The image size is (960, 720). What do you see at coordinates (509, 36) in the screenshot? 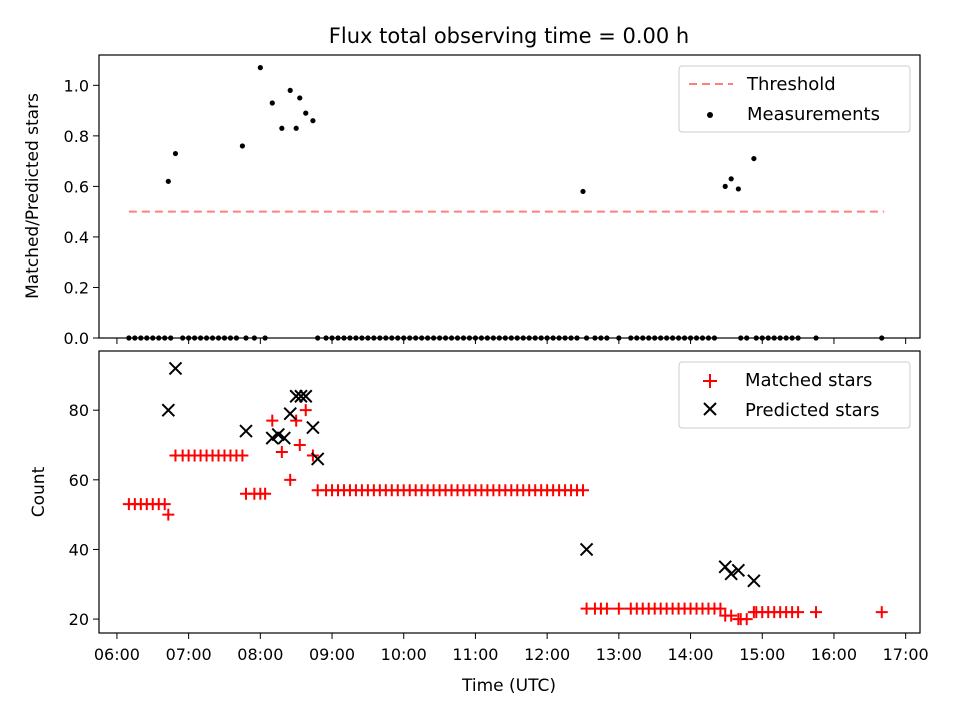
I see `chart-title: Flux total observing time = 0.00 h` at bounding box center [509, 36].